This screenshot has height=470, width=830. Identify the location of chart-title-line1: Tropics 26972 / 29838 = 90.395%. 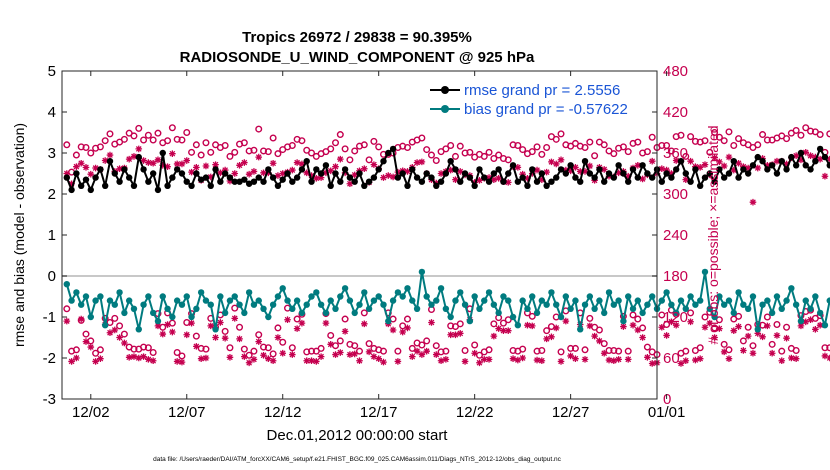
(357, 37).